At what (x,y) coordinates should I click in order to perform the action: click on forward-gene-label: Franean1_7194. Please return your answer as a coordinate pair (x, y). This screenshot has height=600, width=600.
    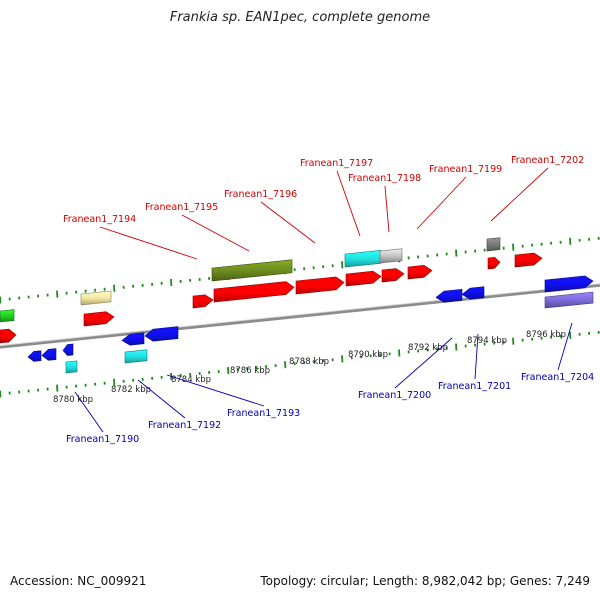
    Looking at the image, I should click on (99, 219).